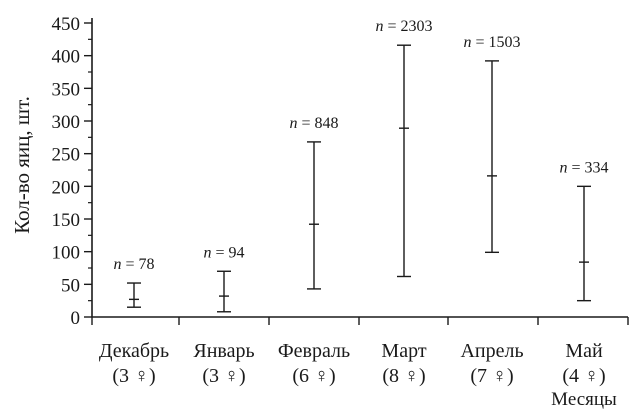  I want to click on y-tick-label: 350, so click(66, 89).